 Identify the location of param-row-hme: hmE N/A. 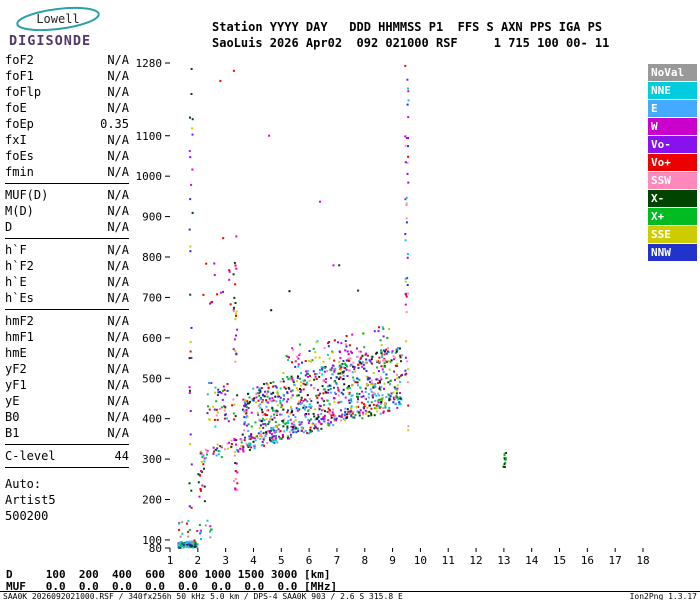
(67, 353).